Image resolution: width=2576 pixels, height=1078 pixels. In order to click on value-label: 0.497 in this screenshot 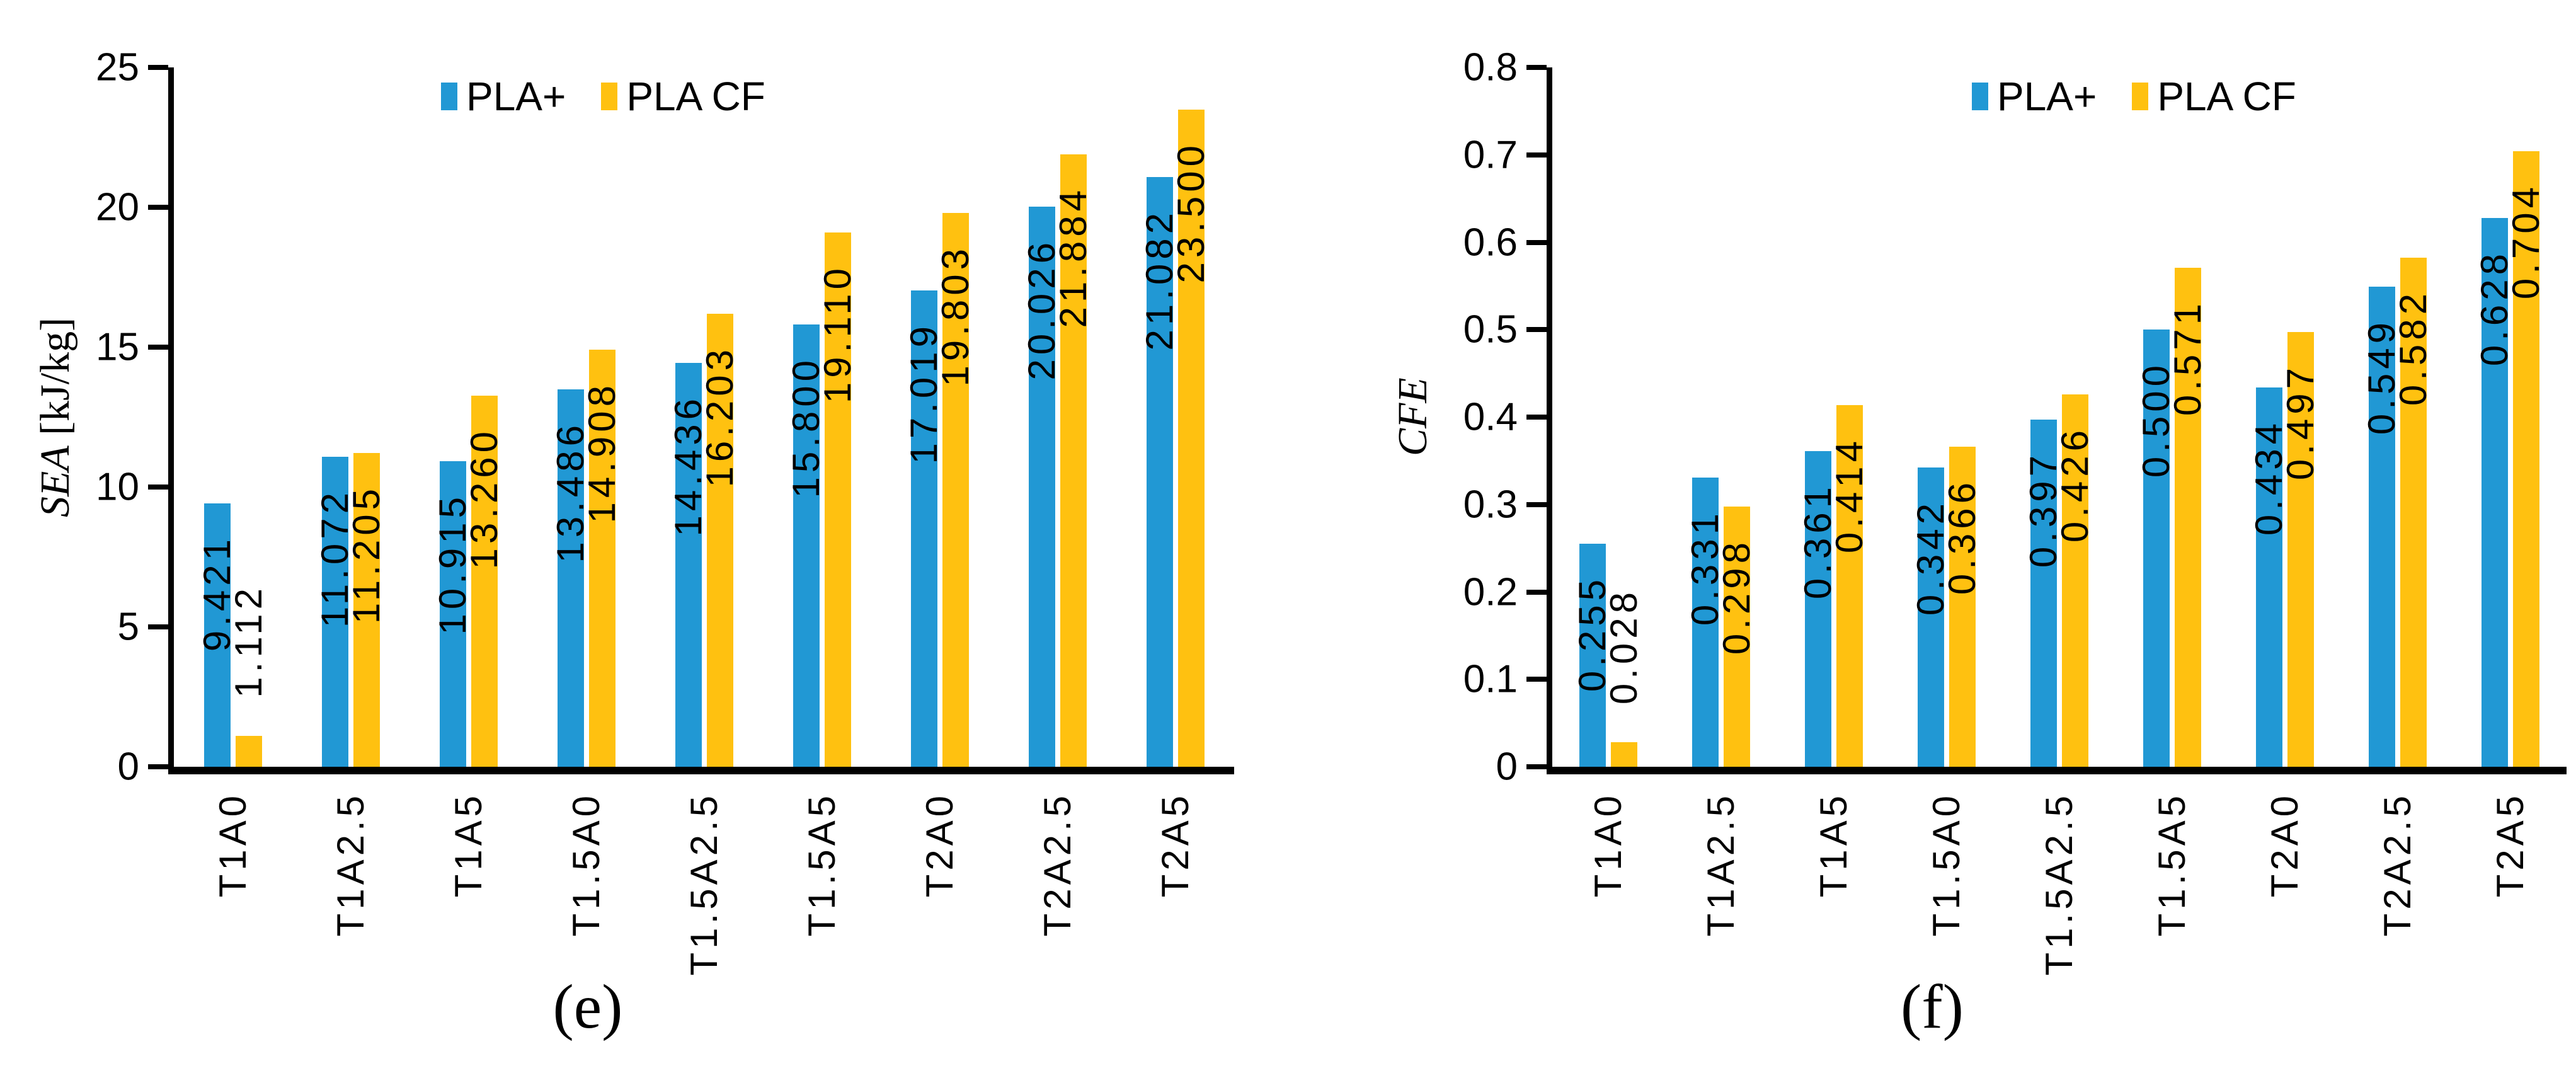, I will do `click(2300, 422)`.